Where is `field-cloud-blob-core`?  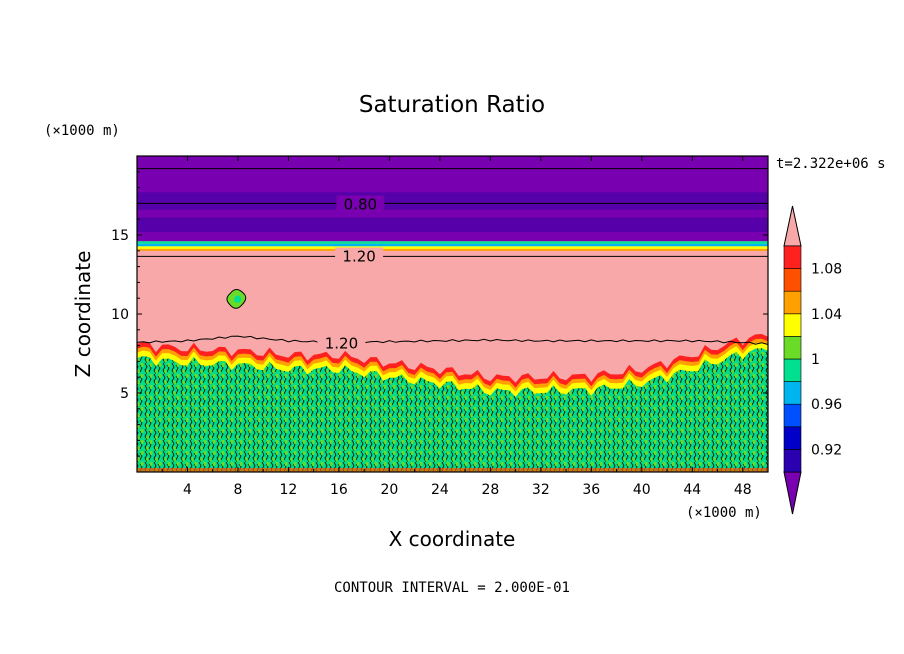
field-cloud-blob-core is located at coordinates (238, 299).